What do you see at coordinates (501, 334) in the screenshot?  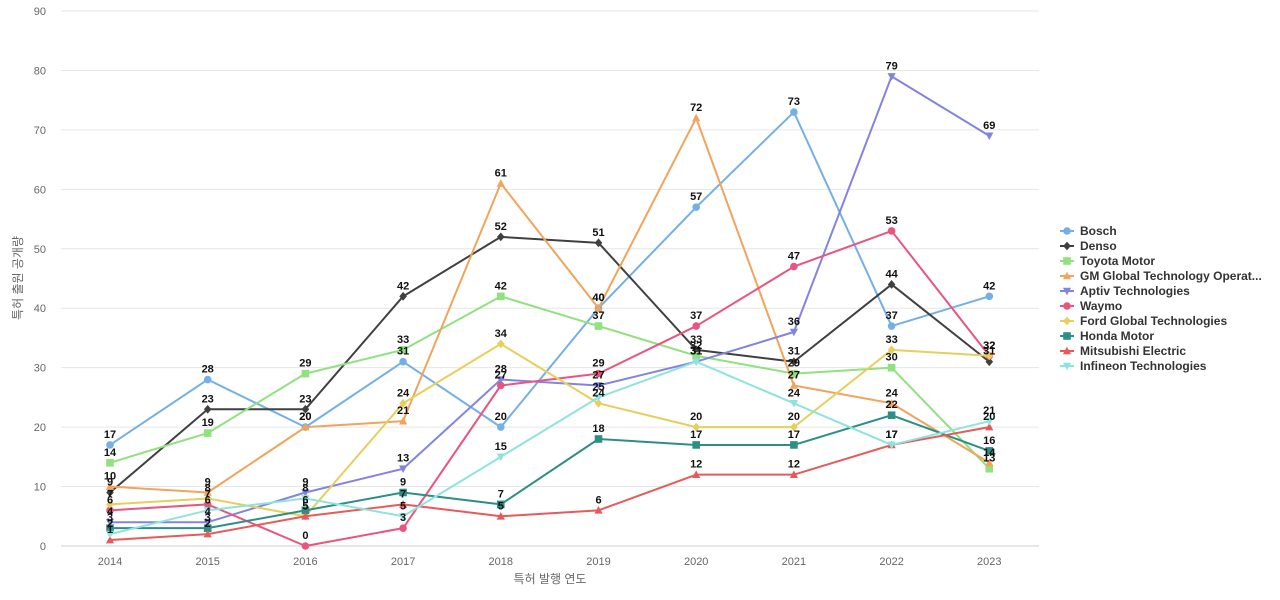 I see `data-label: 34` at bounding box center [501, 334].